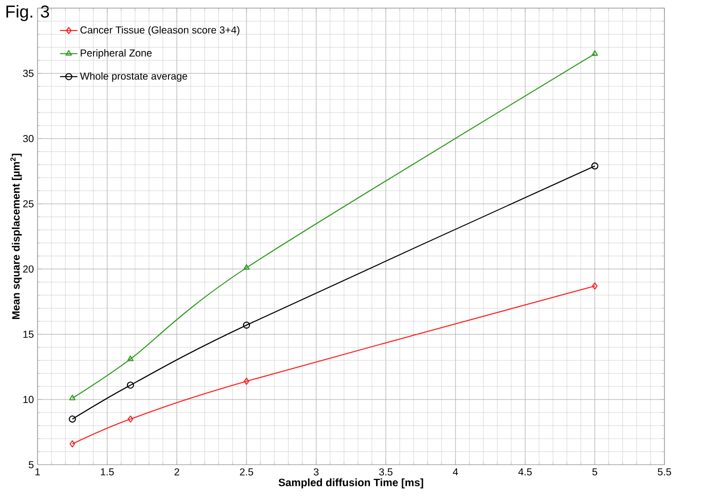 The height and width of the screenshot is (502, 713). What do you see at coordinates (177, 472) in the screenshot?
I see `x-tick-label: 2` at bounding box center [177, 472].